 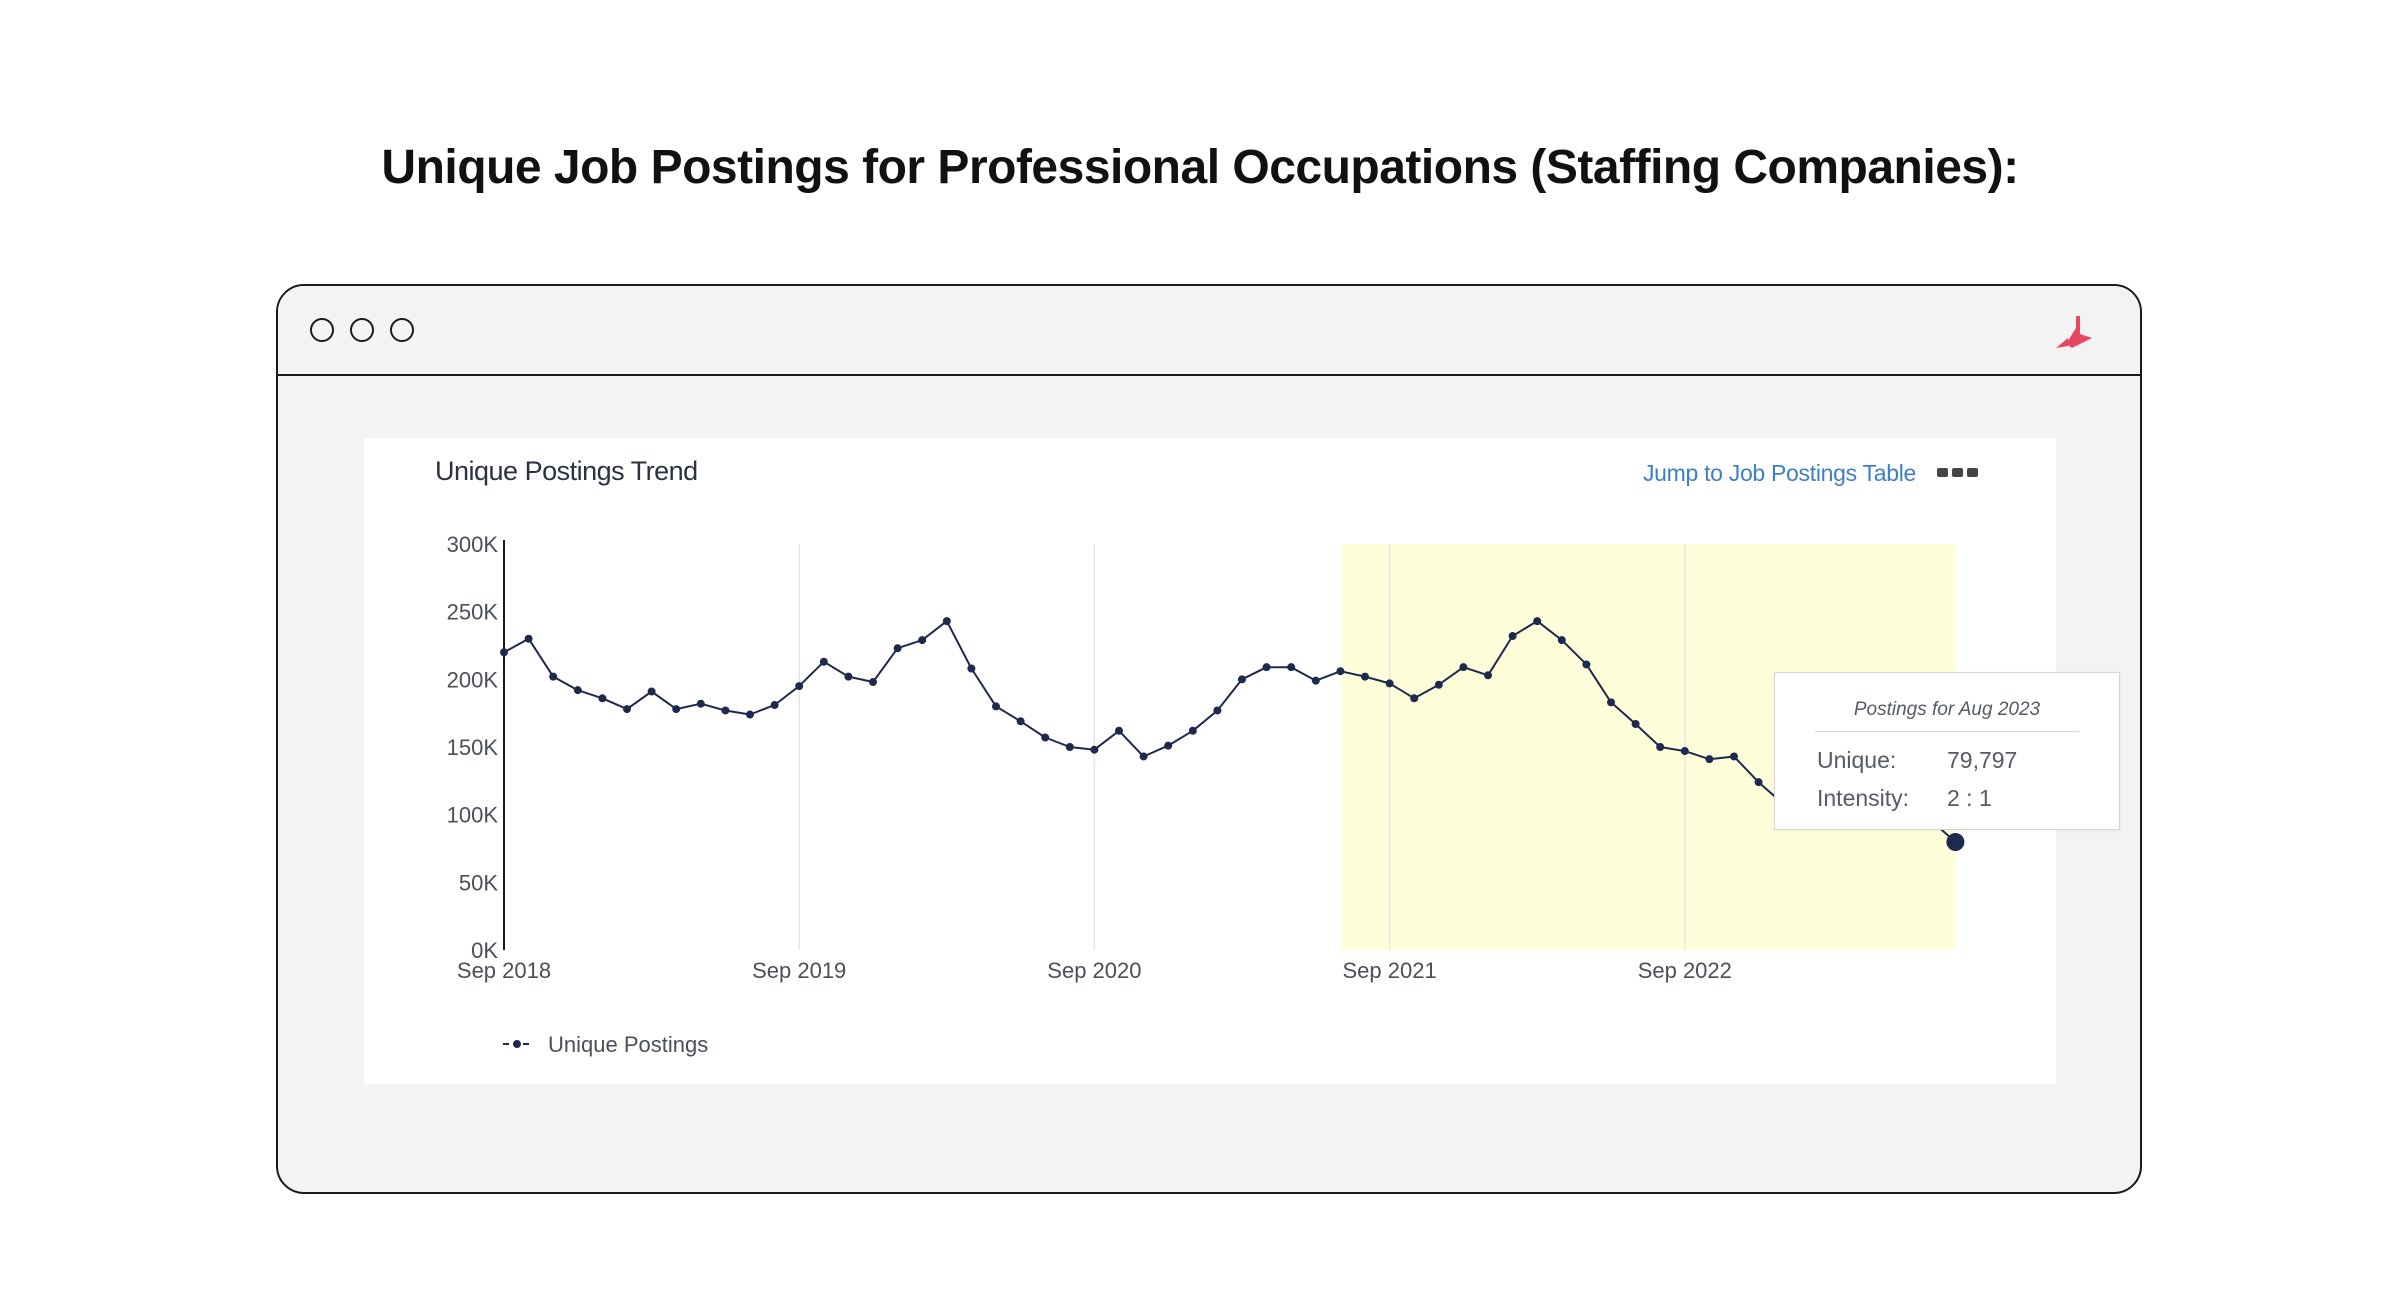 I want to click on y-tick-label: 0K, so click(x=484, y=950).